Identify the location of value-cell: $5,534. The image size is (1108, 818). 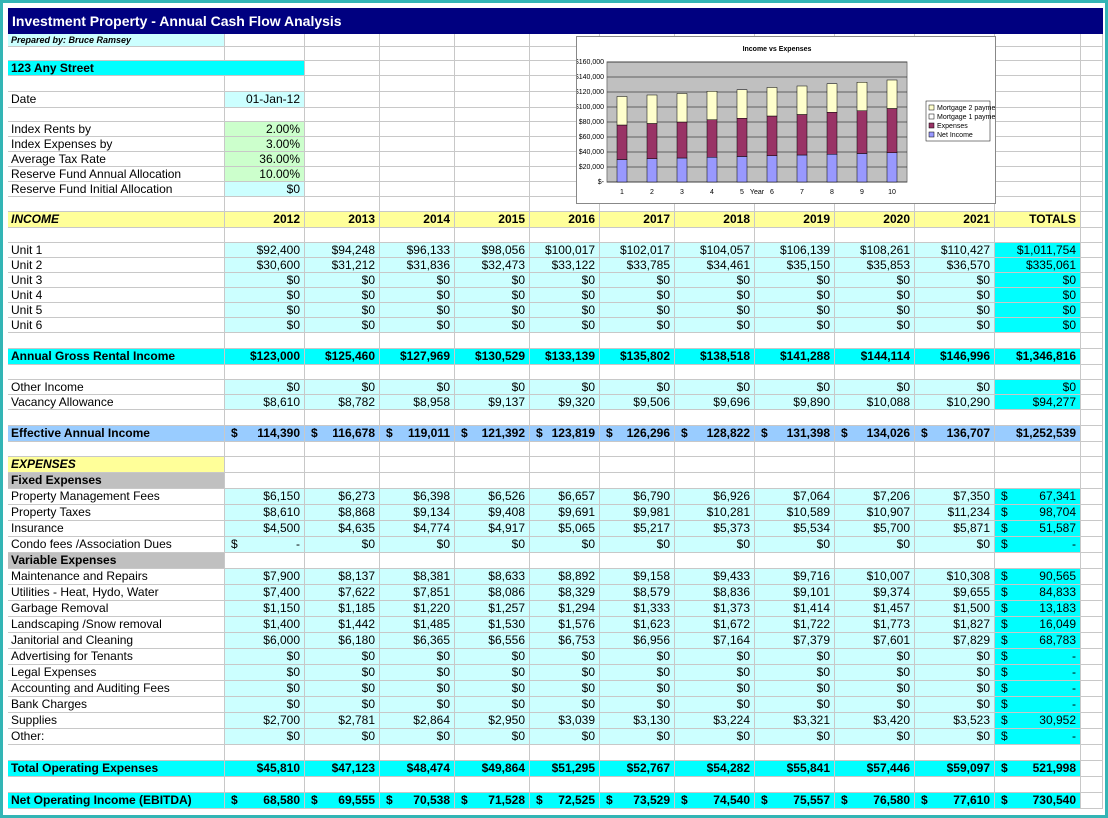
(795, 529).